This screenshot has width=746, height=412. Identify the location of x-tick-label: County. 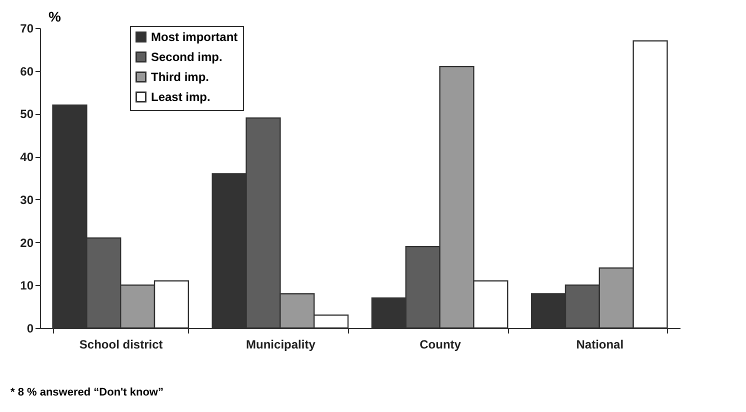
(441, 345).